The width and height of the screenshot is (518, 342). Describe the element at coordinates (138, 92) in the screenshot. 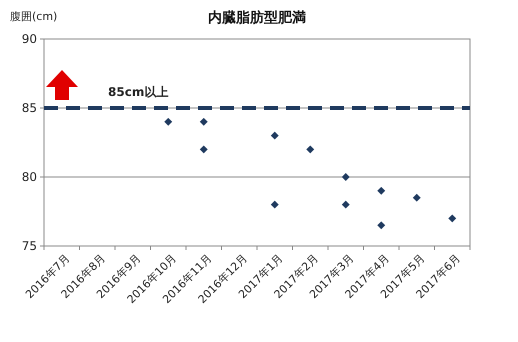

I see `ref-line-label: 85cm以上` at that location.